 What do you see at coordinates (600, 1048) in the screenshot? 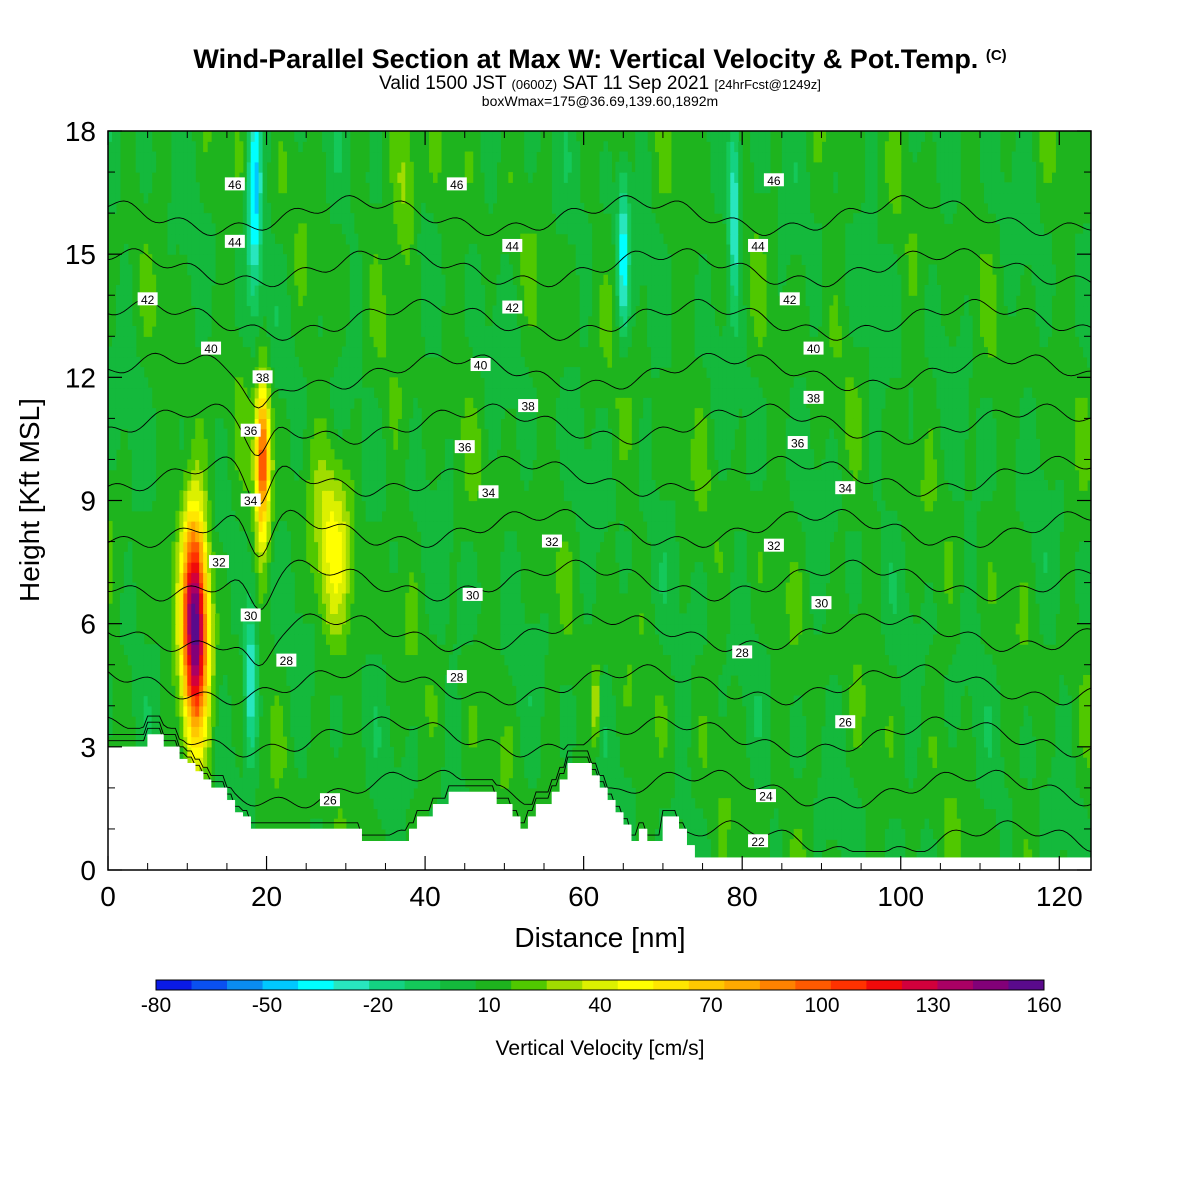
I see `colorbar-label: Vertical Velocity [cm/s]` at bounding box center [600, 1048].